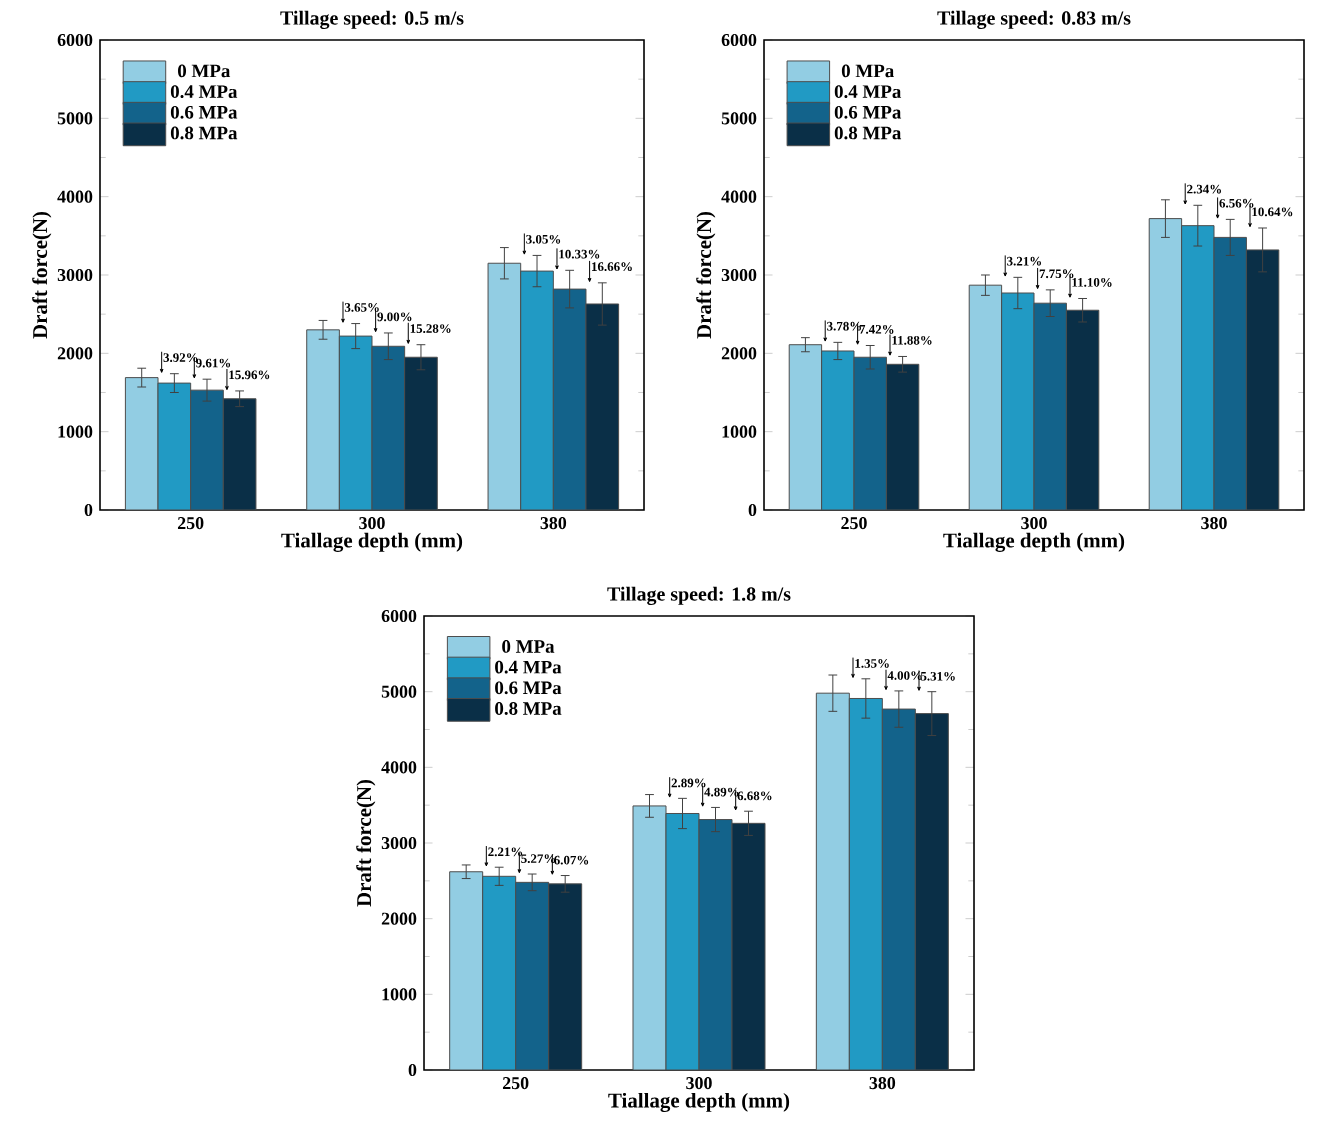  Describe the element at coordinates (699, 595) in the screenshot. I see `chart-title: Tillage speed: 1.8 m/s` at that location.